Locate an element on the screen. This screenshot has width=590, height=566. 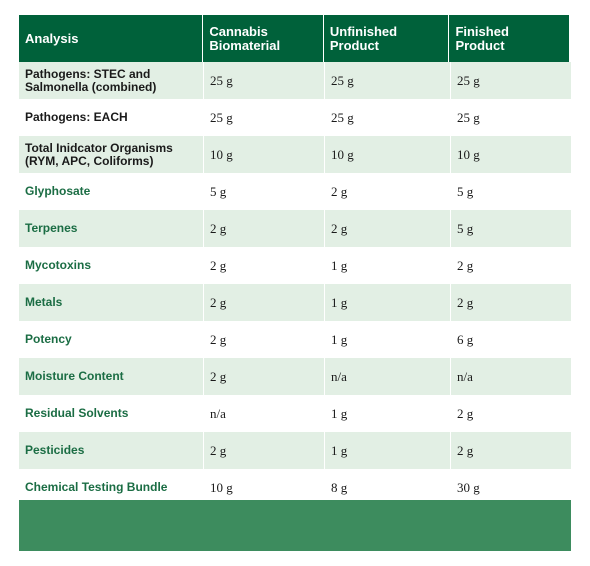
table-row: Potency 2 g 1 g 6 g is located at coordinates (295, 339).